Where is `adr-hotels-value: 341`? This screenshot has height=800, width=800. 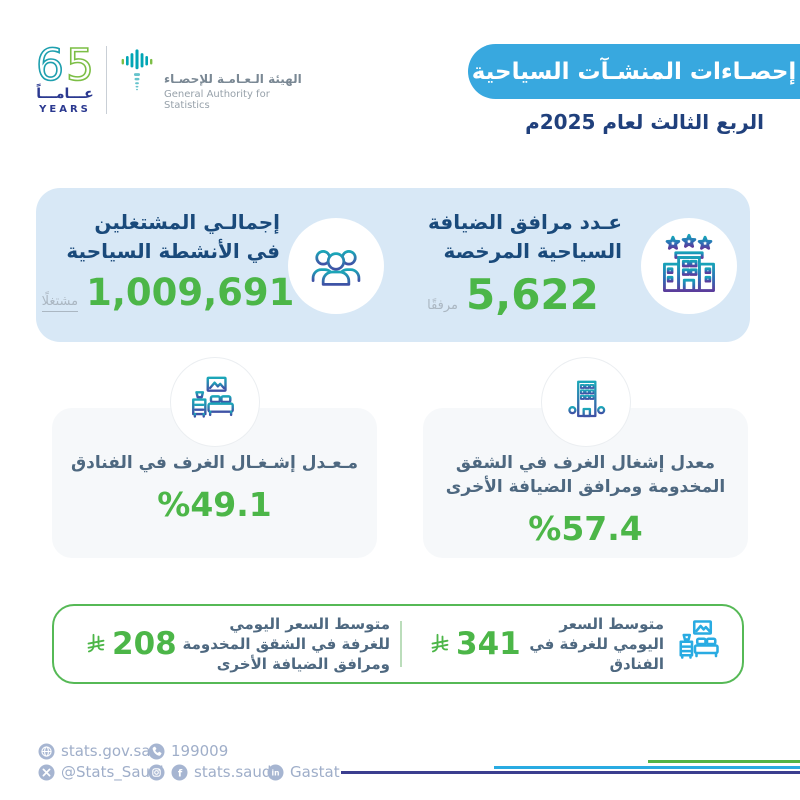
adr-hotels-value: 341 is located at coordinates (488, 643).